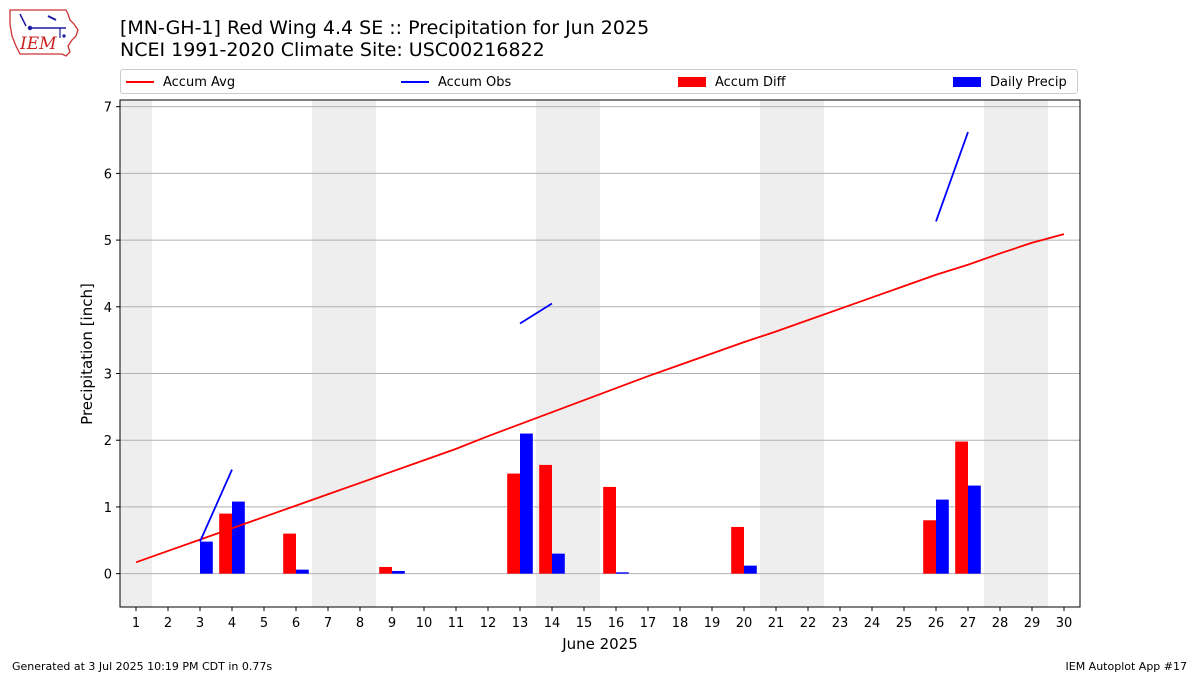 The height and width of the screenshot is (675, 1200). What do you see at coordinates (108, 575) in the screenshot?
I see `y-tick-label-0: 0` at bounding box center [108, 575].